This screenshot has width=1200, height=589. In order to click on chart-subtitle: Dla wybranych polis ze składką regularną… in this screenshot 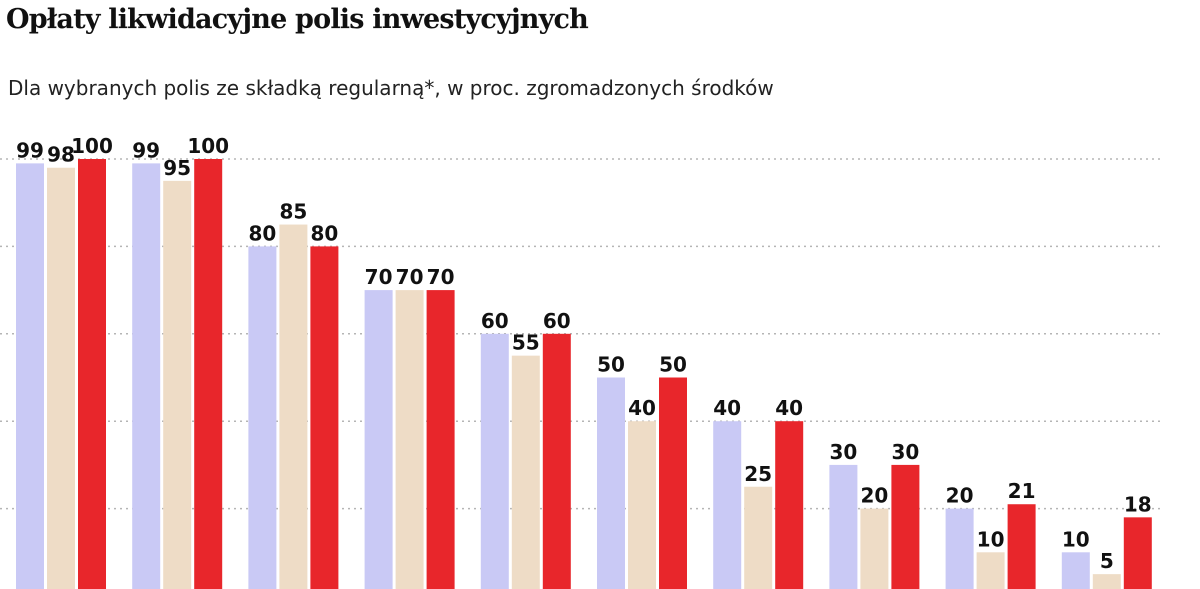, I will do `click(391, 88)`.